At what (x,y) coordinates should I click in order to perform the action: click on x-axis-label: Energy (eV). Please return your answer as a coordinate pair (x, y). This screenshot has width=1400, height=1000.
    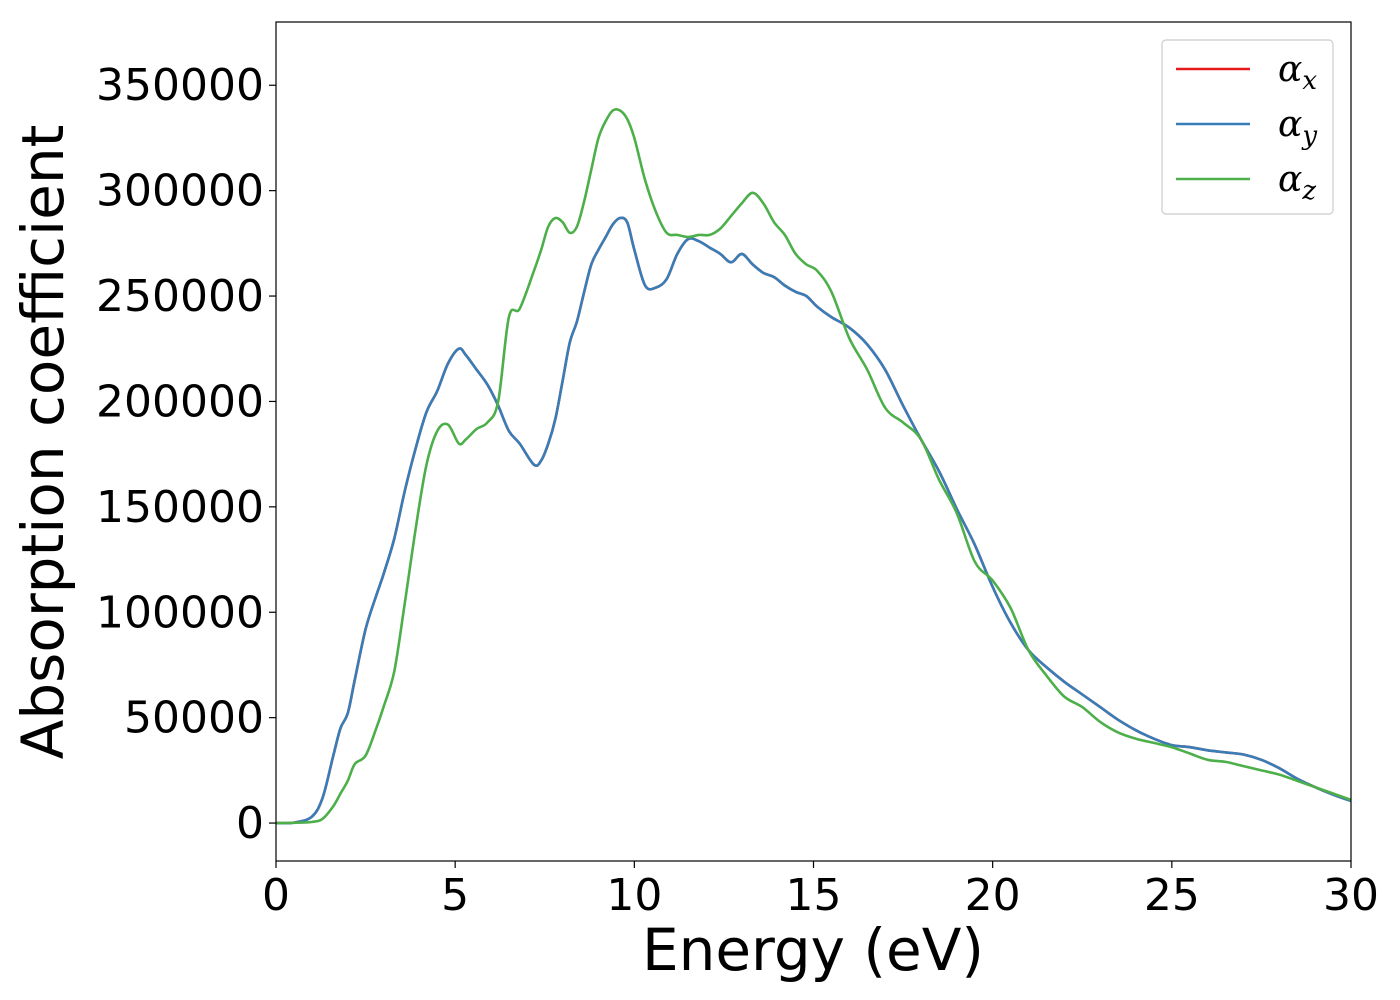
    Looking at the image, I should click on (813, 950).